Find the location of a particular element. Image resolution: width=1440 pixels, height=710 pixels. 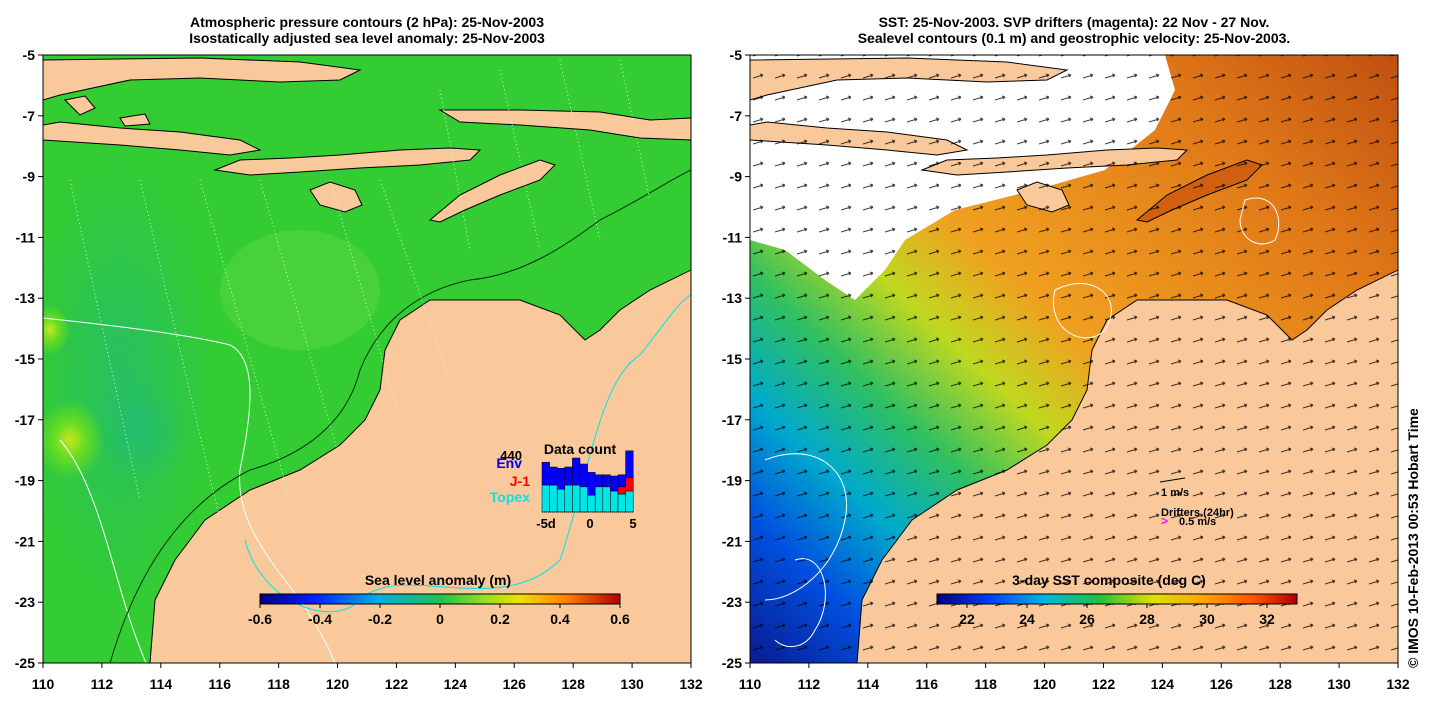

lat-tick-label: -15 is located at coordinates (25, 359).